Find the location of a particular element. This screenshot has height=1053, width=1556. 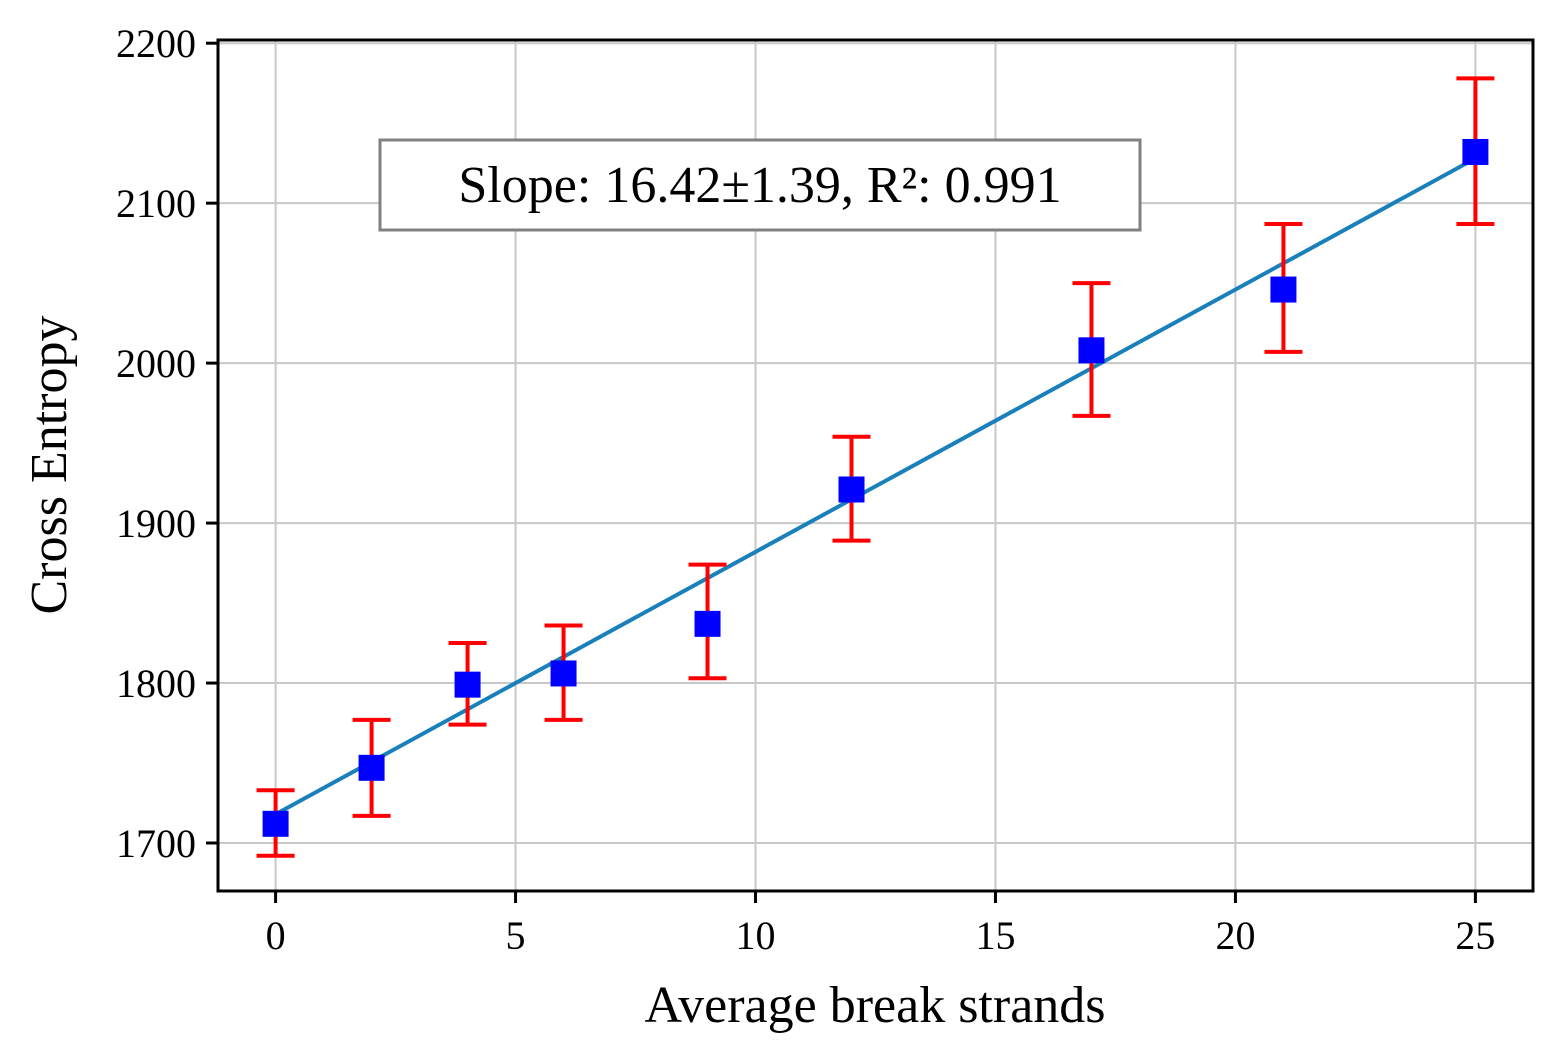

y-tick-label: 2200 is located at coordinates (156, 43).